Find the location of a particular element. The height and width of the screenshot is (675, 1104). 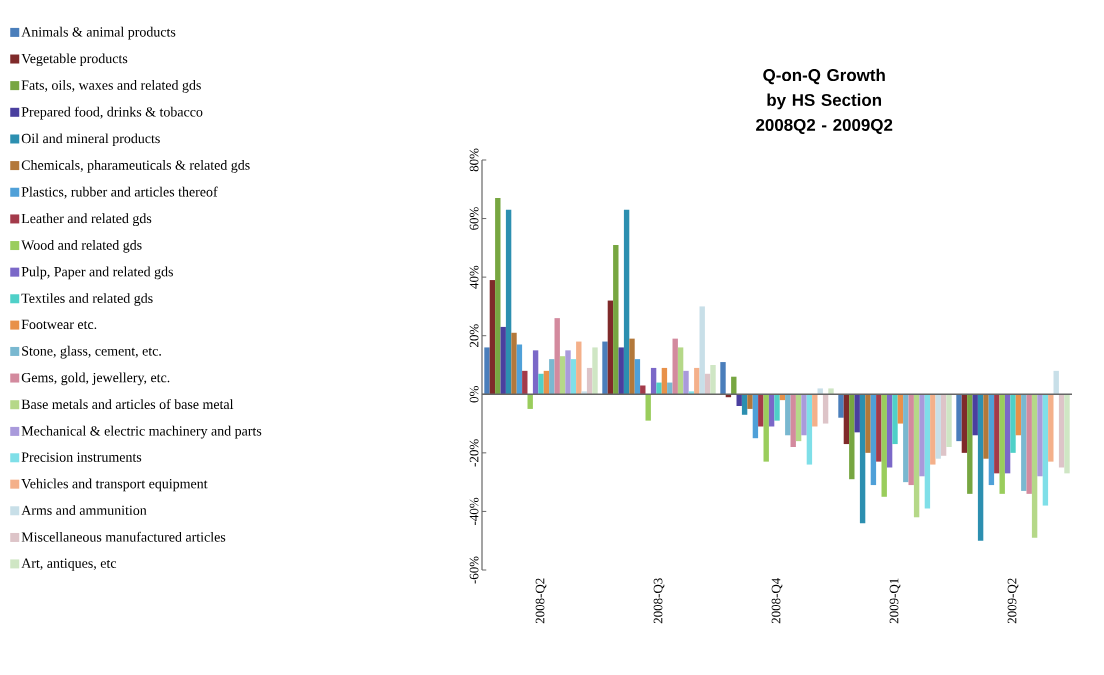

chart-title: Q-on-Q Growth by HS Section 2008Q2 - 2009Q2 is located at coordinates (824, 101).